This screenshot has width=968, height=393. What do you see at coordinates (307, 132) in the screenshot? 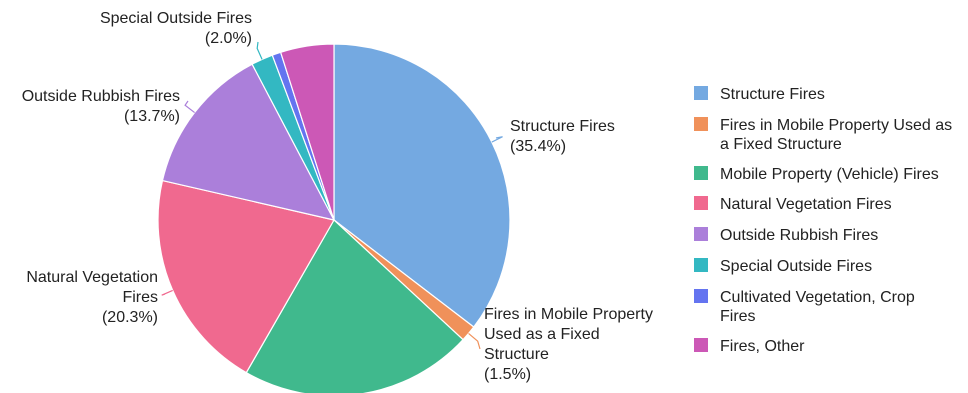
I see `pie-slice-fires-other` at bounding box center [307, 132].